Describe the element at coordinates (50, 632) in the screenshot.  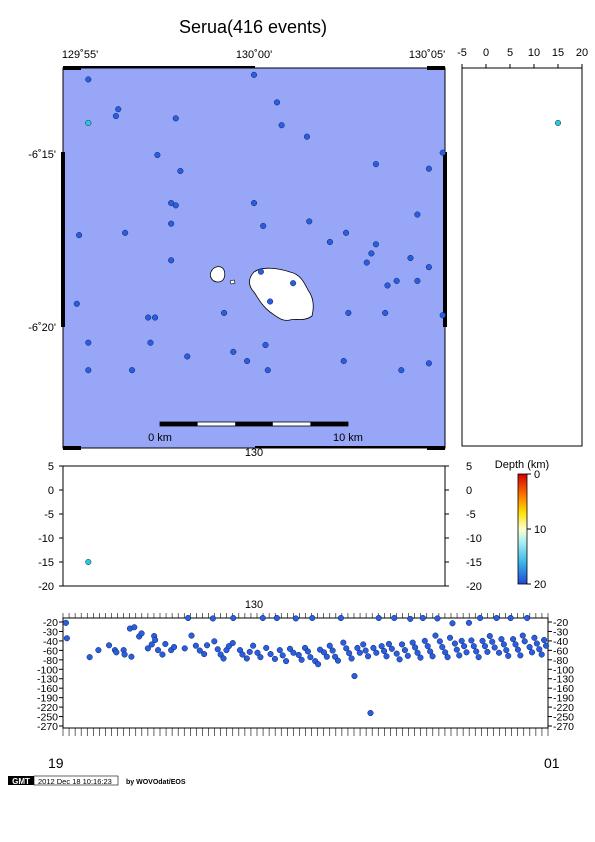
I see `time-left-label-1: -30` at that location.